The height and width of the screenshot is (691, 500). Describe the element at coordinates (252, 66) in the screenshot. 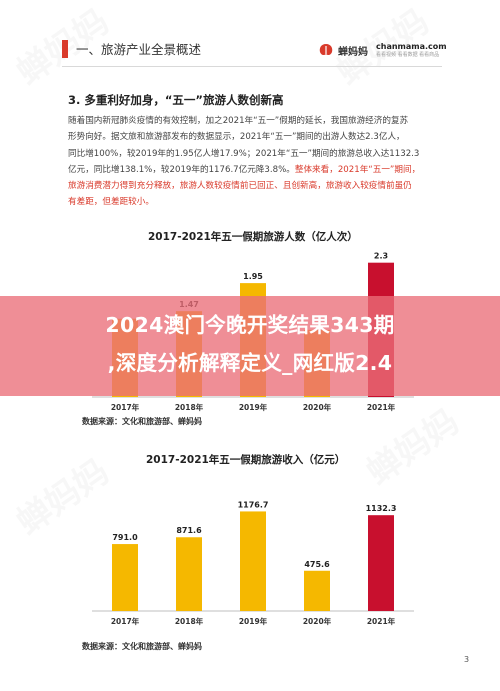

I see `header-divider` at that location.